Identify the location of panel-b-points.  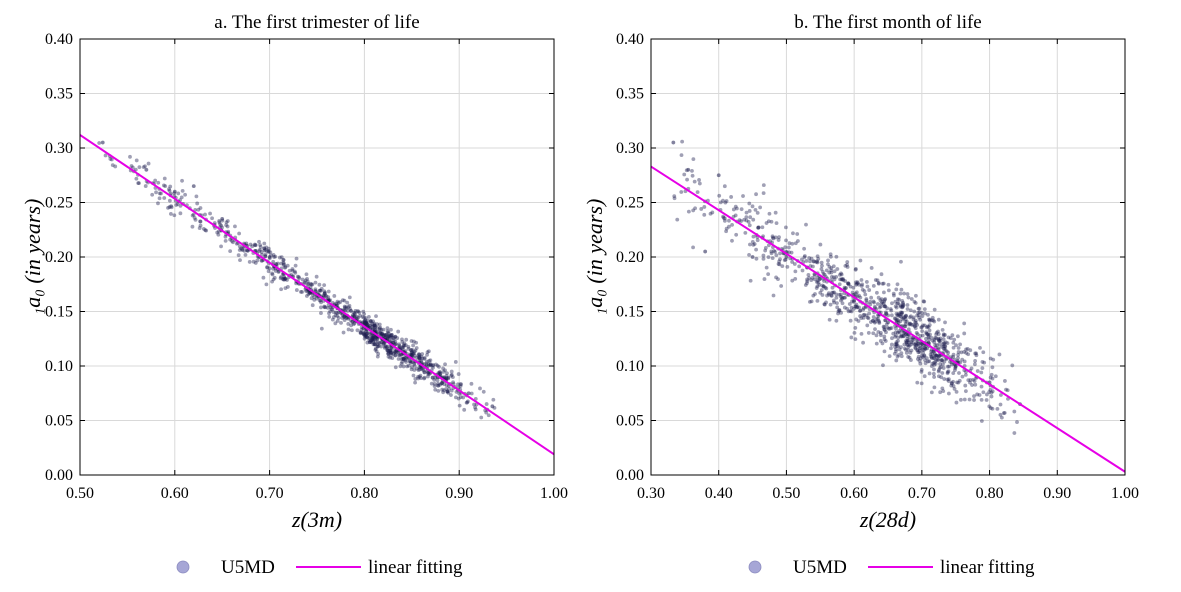
(846, 287).